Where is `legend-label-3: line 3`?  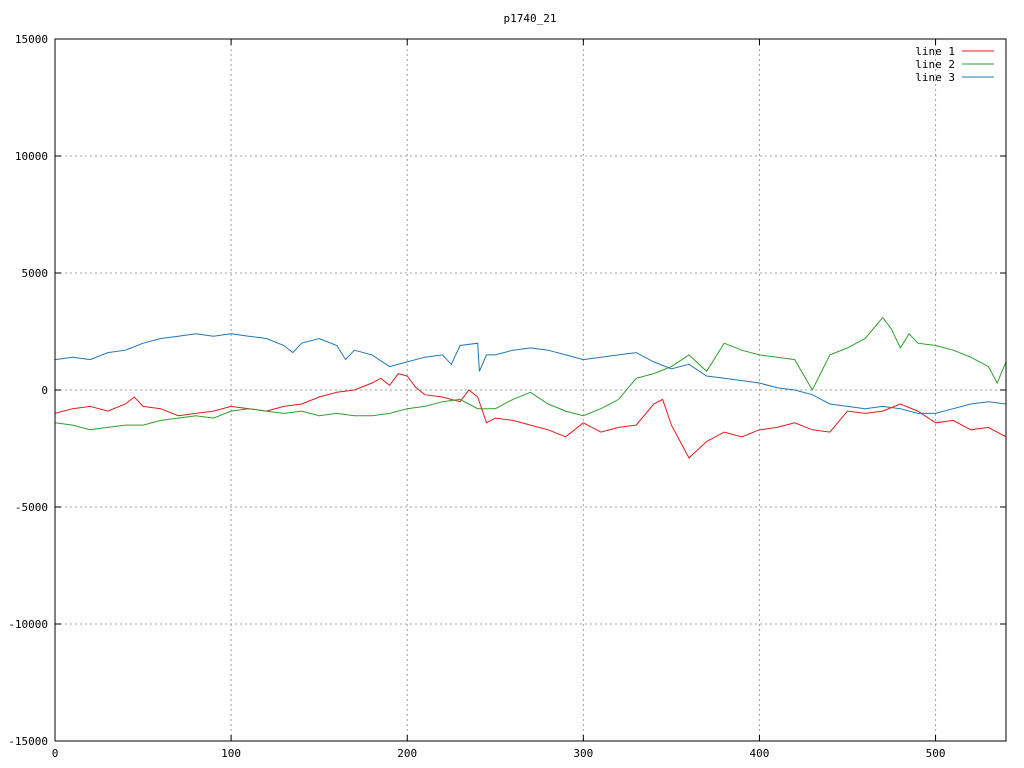
legend-label-3: line 3 is located at coordinates (935, 77).